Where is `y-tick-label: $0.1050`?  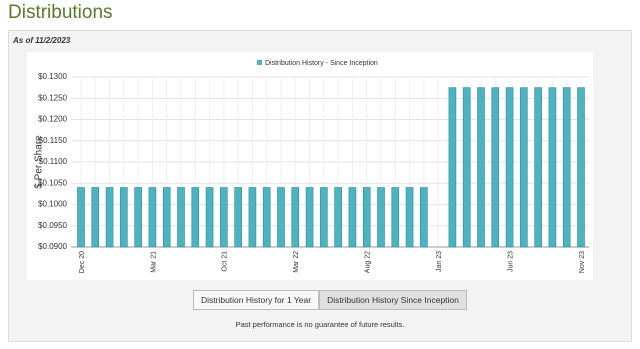
y-tick-label: $0.1050 is located at coordinates (52, 182).